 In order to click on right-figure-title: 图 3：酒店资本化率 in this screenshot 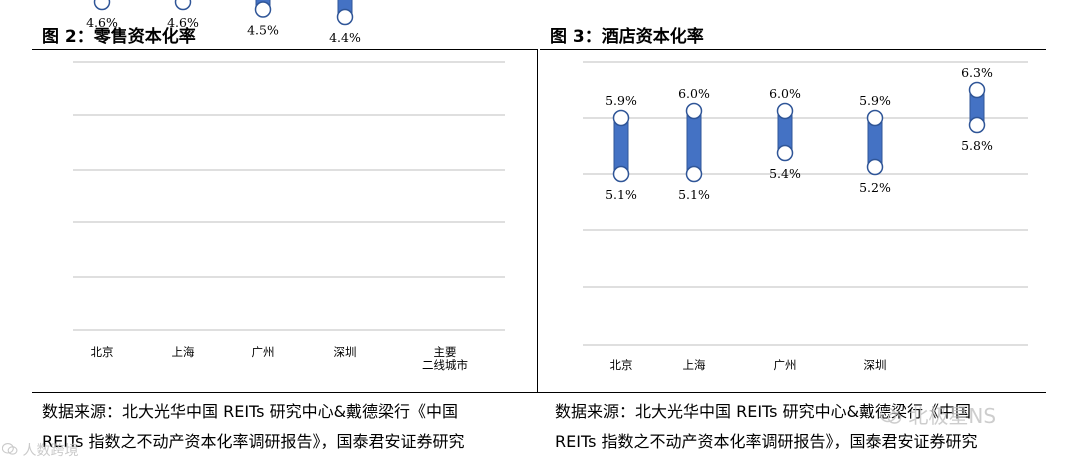, I will do `click(627, 37)`.